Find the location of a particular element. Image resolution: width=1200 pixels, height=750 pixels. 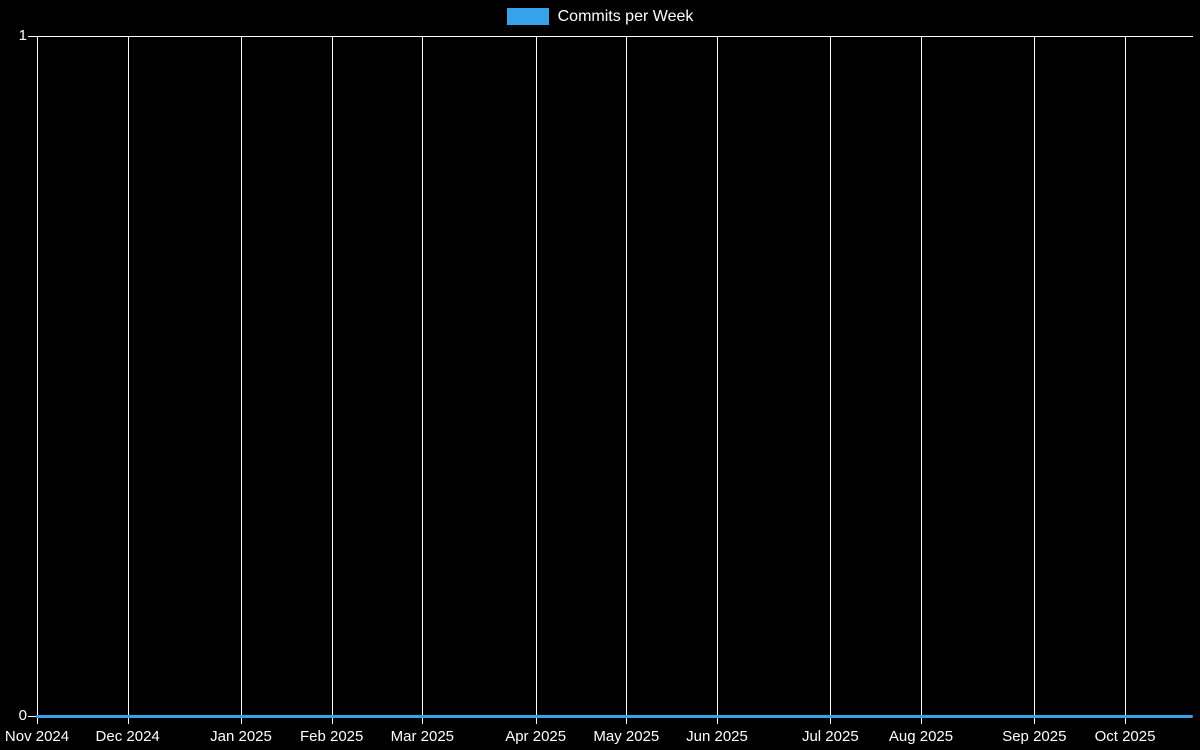

x-tick-label: May 2025 is located at coordinates (626, 736).